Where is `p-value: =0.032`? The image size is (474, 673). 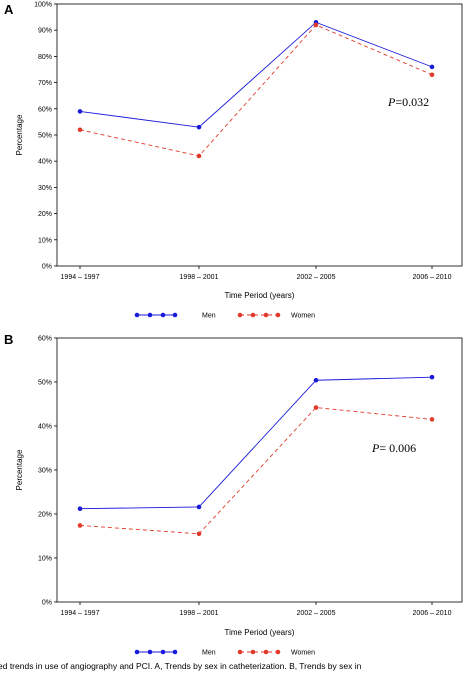
p-value: =0.032 is located at coordinates (412, 102).